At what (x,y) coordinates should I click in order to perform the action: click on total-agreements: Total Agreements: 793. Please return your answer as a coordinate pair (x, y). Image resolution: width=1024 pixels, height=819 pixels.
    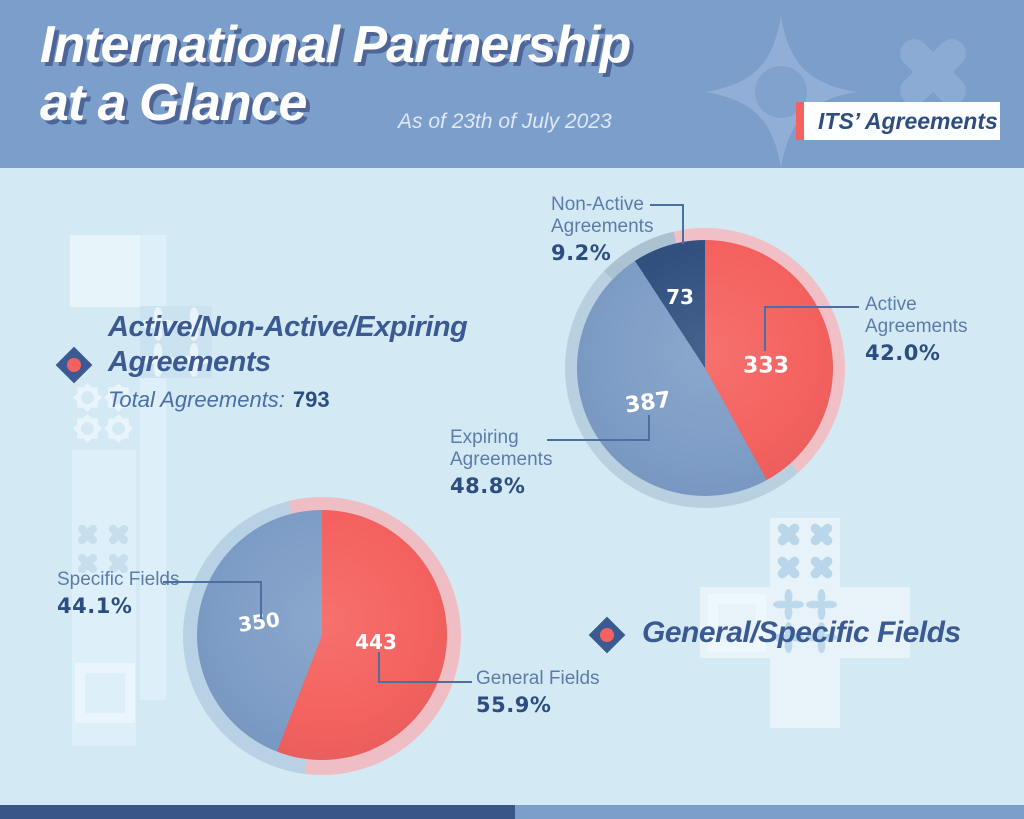
    Looking at the image, I should click on (219, 400).